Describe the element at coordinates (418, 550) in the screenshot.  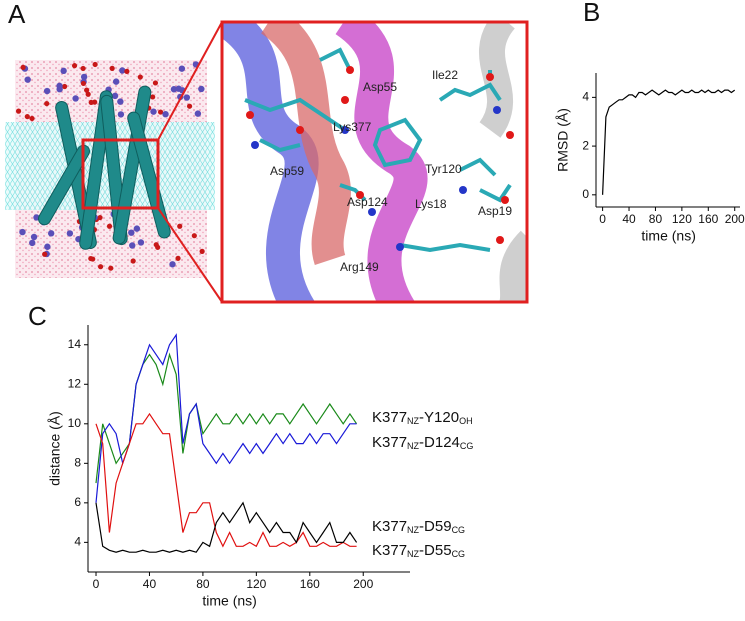
I see `legend-entry: K377NZ-D55CG` at that location.